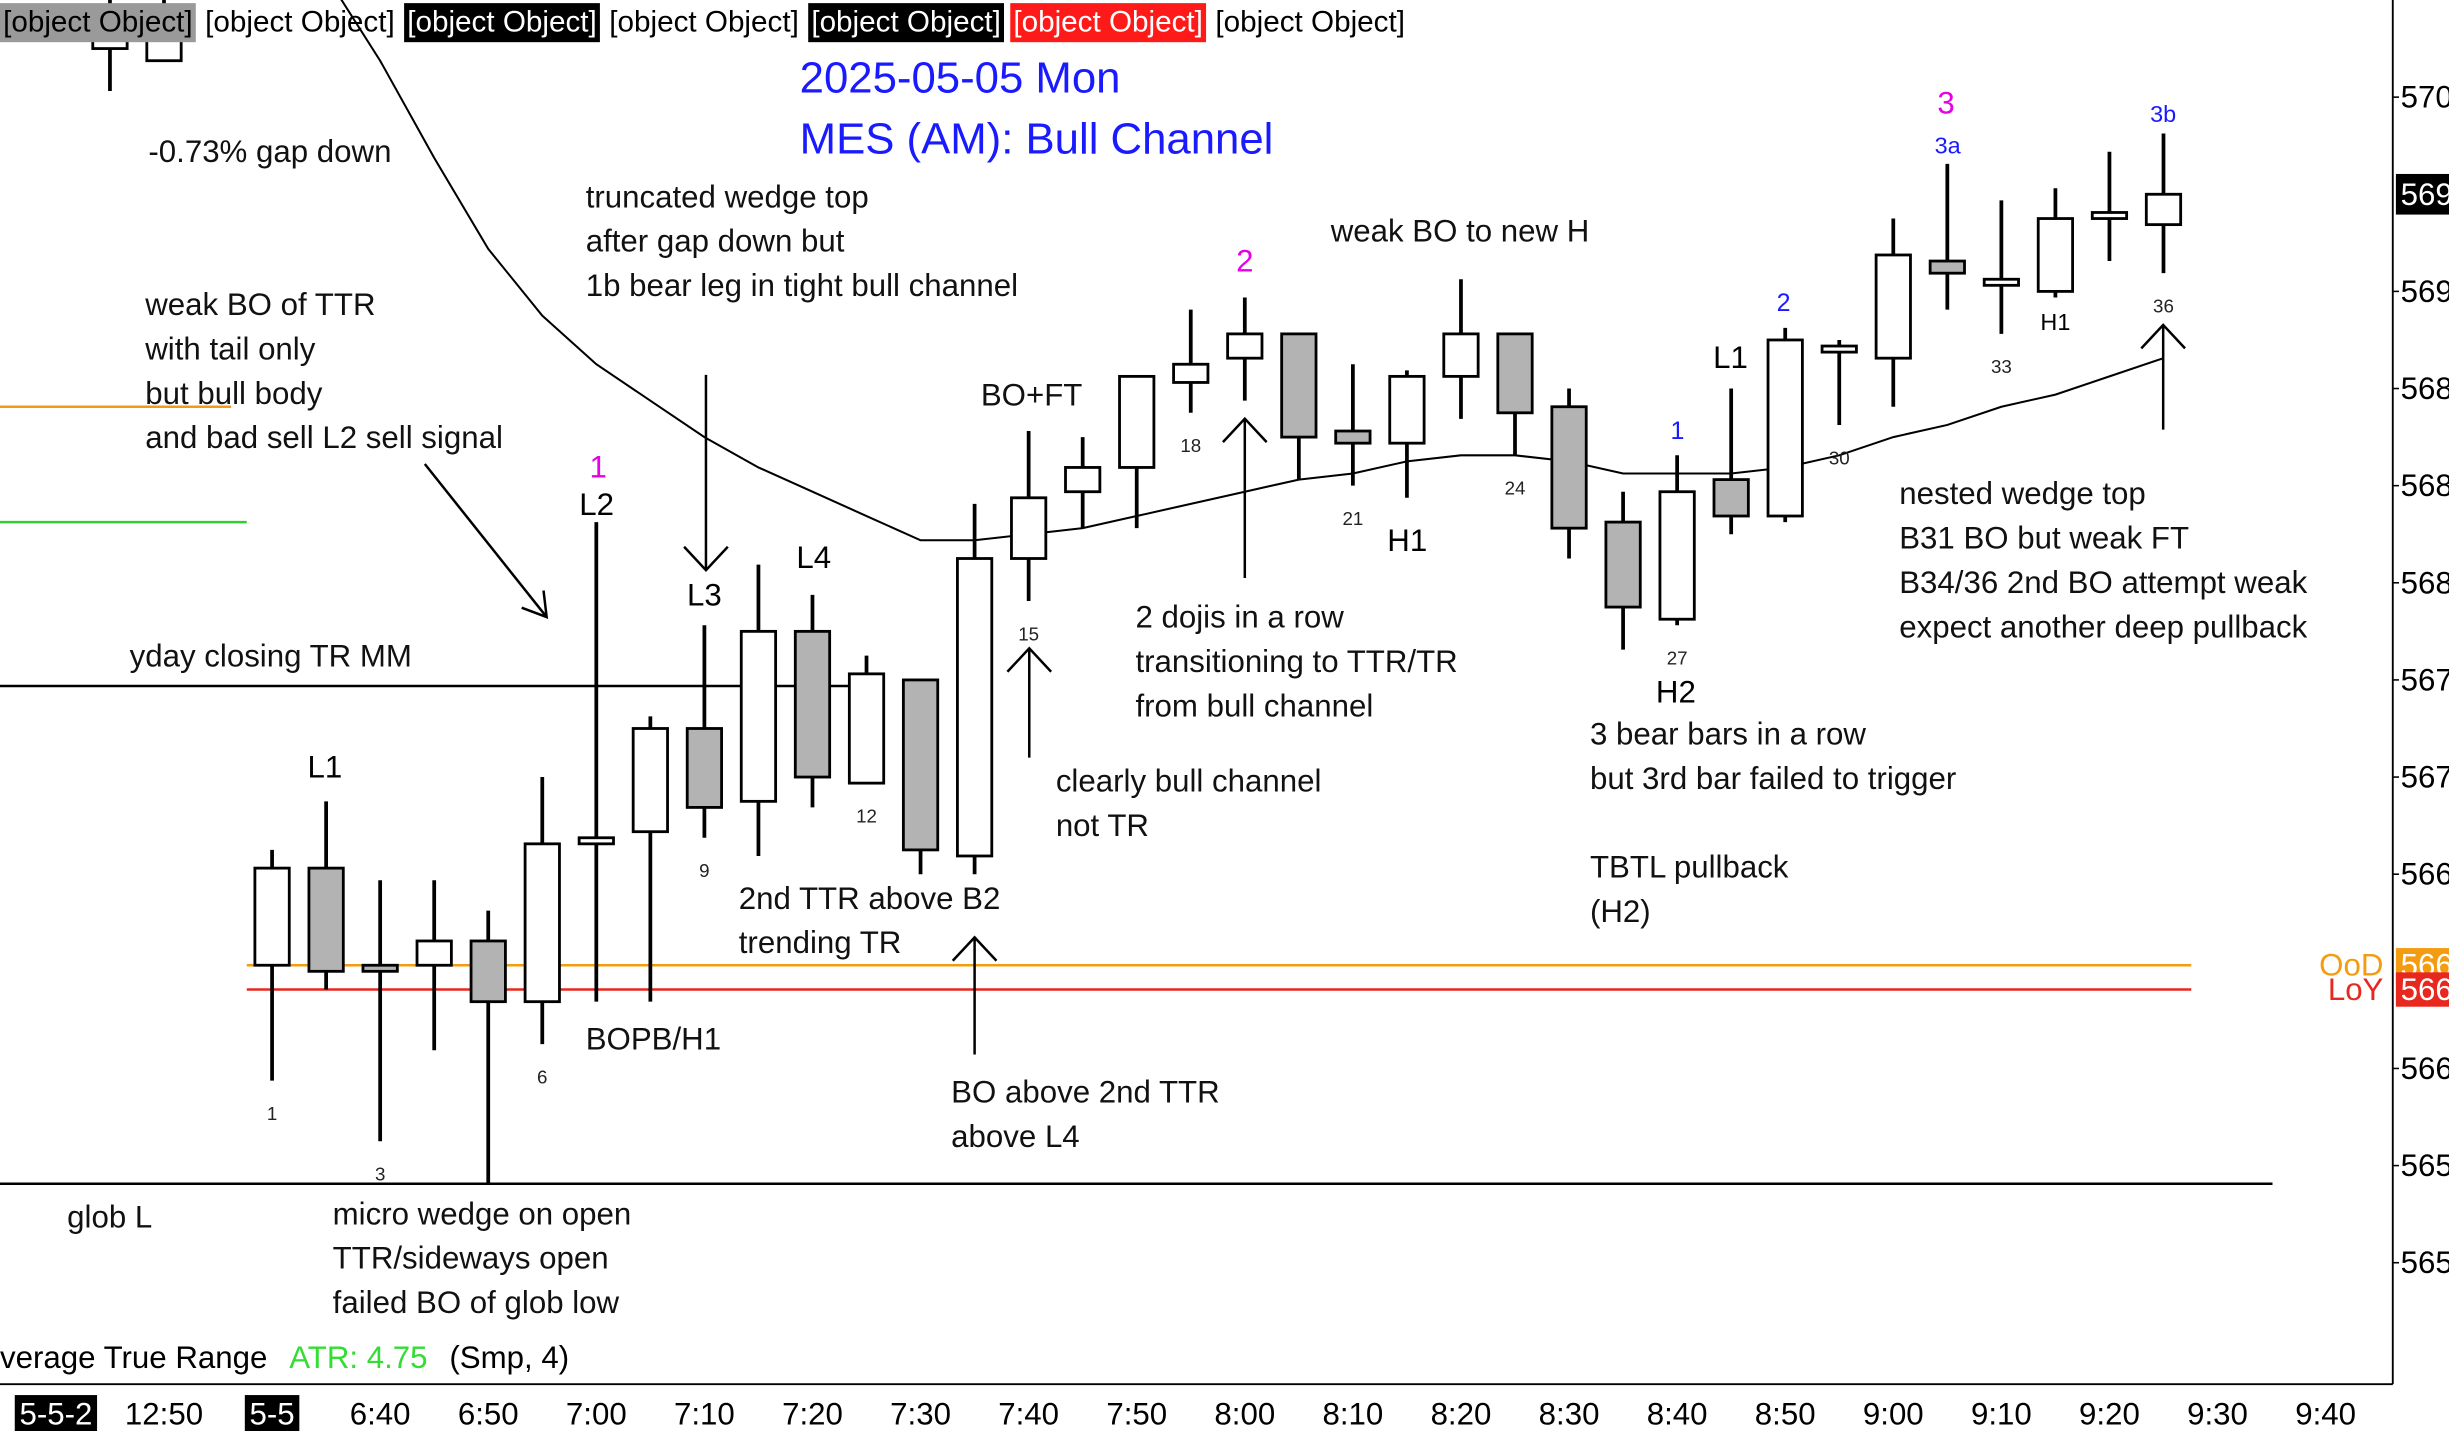  What do you see at coordinates (820, 942) in the screenshot?
I see `annotation: trending TR` at bounding box center [820, 942].